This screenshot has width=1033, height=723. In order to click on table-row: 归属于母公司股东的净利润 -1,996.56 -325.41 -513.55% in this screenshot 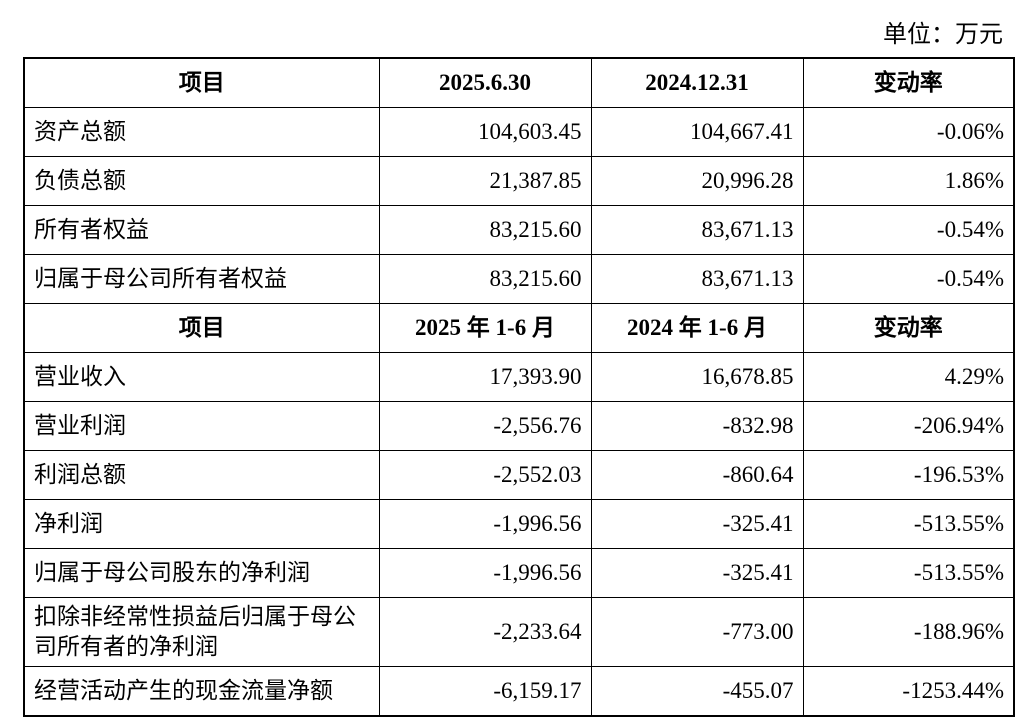, I will do `click(519, 573)`.